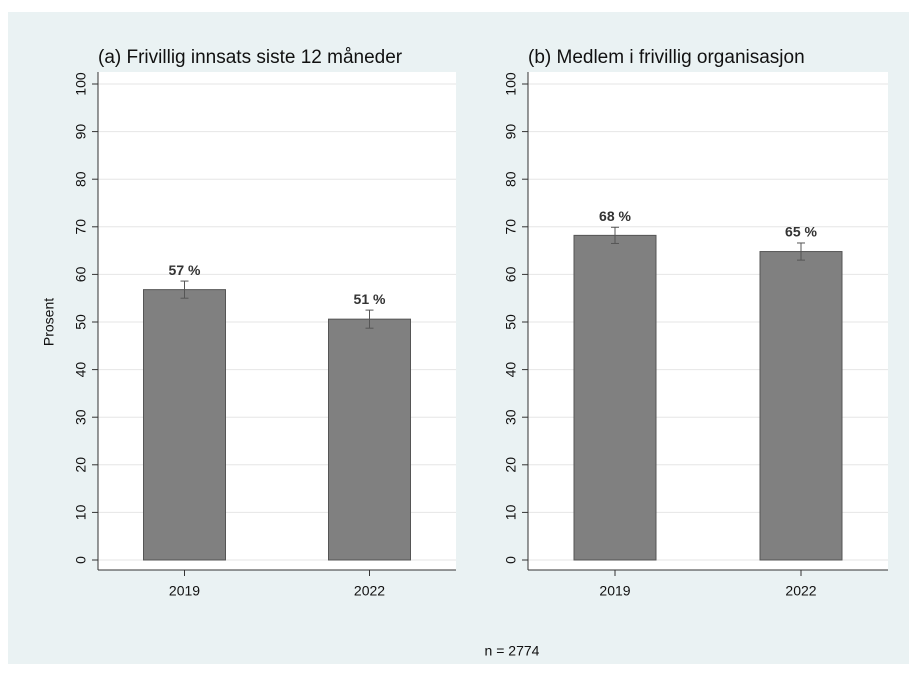  I want to click on note: n = 2774, so click(512, 651).